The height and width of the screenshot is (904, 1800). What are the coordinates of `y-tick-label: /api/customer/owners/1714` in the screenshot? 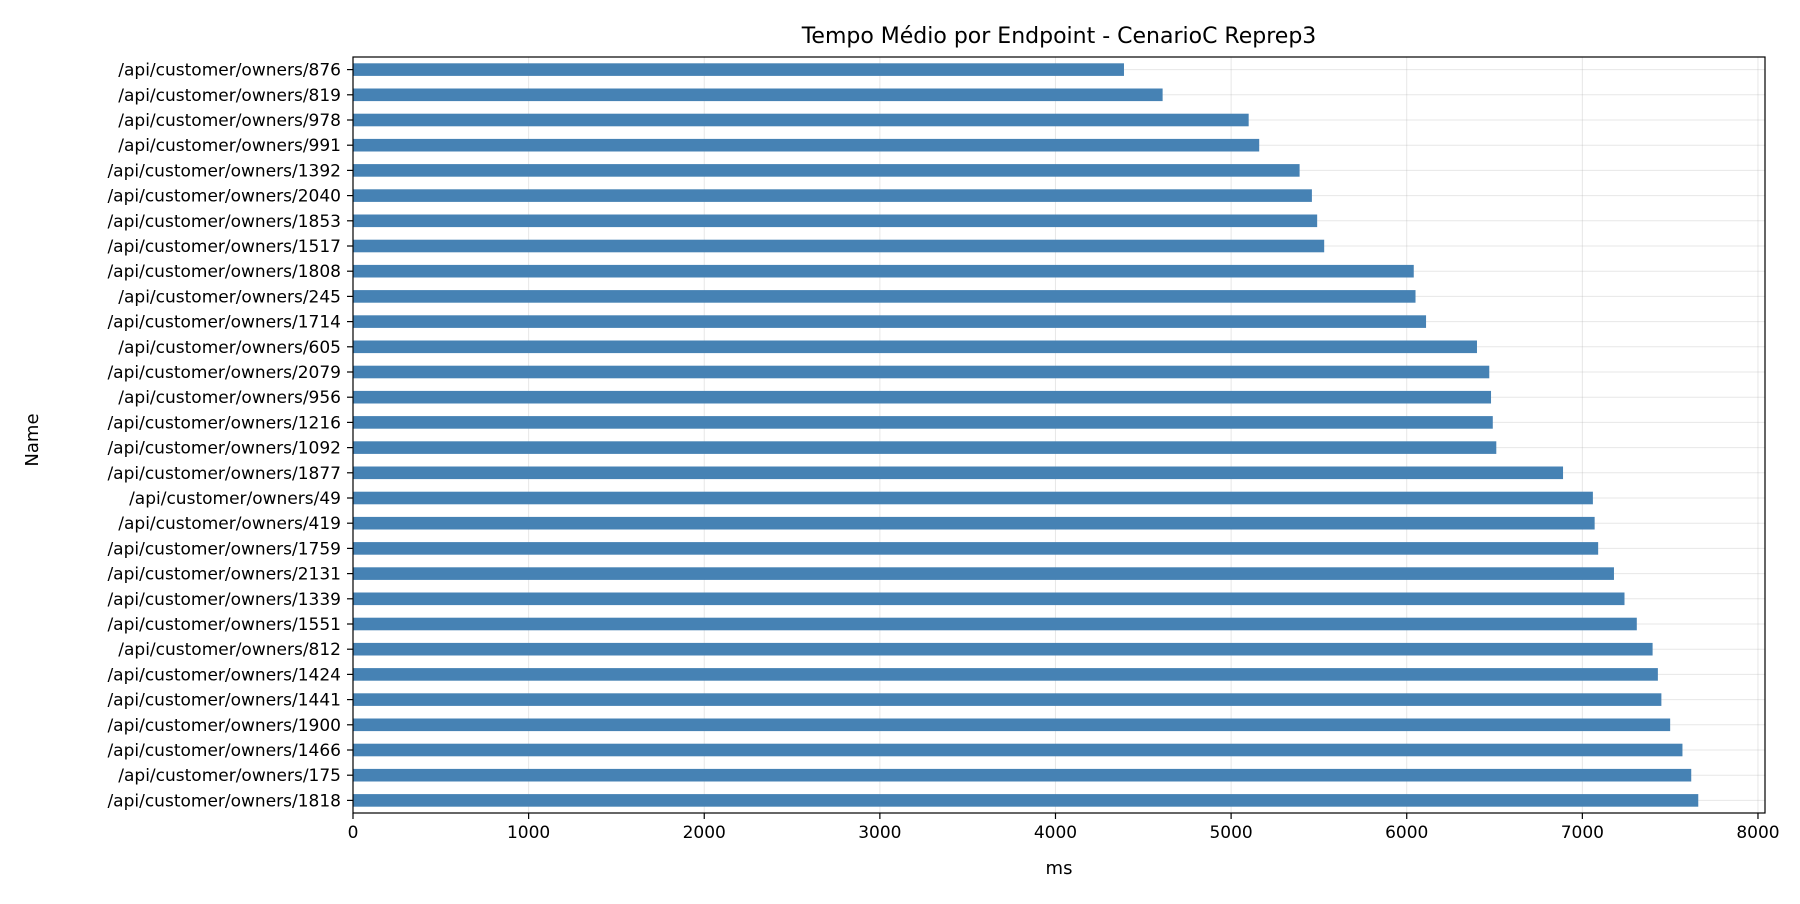 It's located at (224, 323).